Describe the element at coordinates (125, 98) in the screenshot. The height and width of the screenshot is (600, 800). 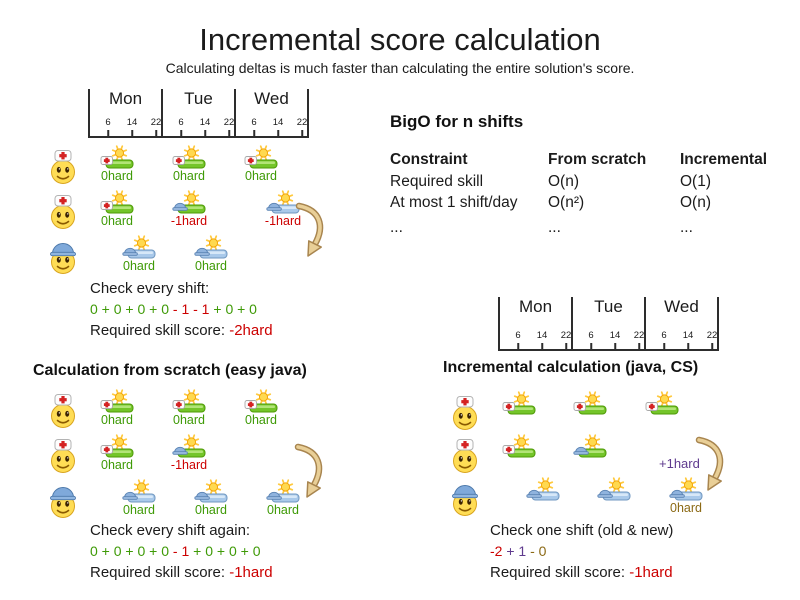
I see `timeline-day-label: Mon` at that location.